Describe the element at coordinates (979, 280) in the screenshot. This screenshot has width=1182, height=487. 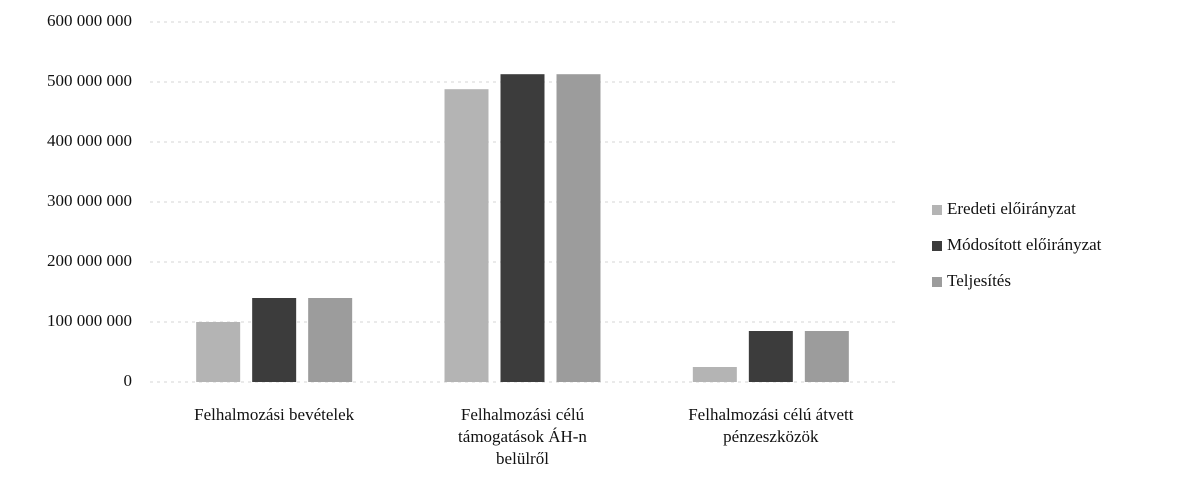
I see `legend-label: Teljesítés` at that location.